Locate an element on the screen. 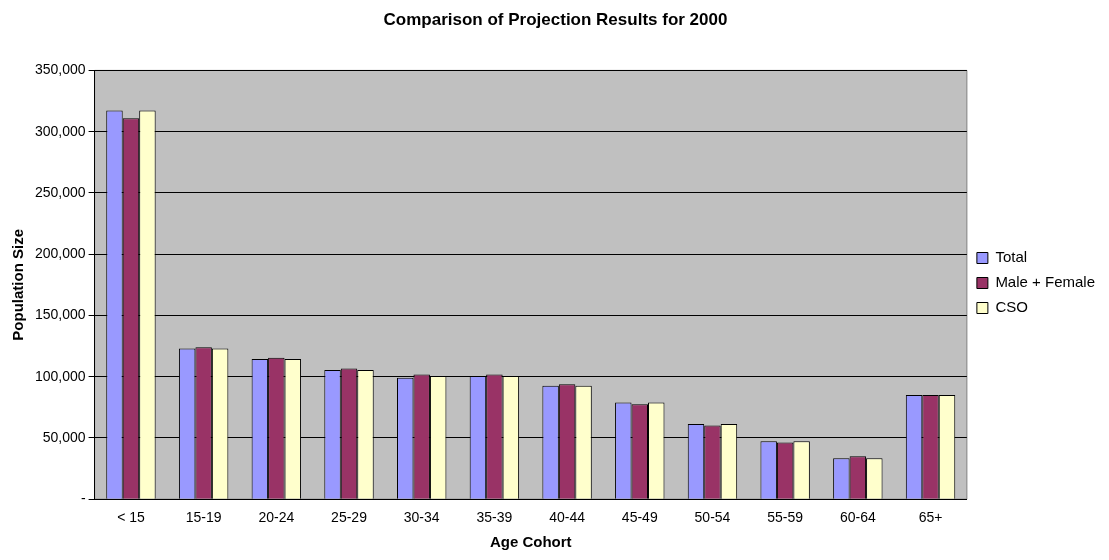 This screenshot has height=560, width=1109. x-tick-label: 35-39 is located at coordinates (494, 517).